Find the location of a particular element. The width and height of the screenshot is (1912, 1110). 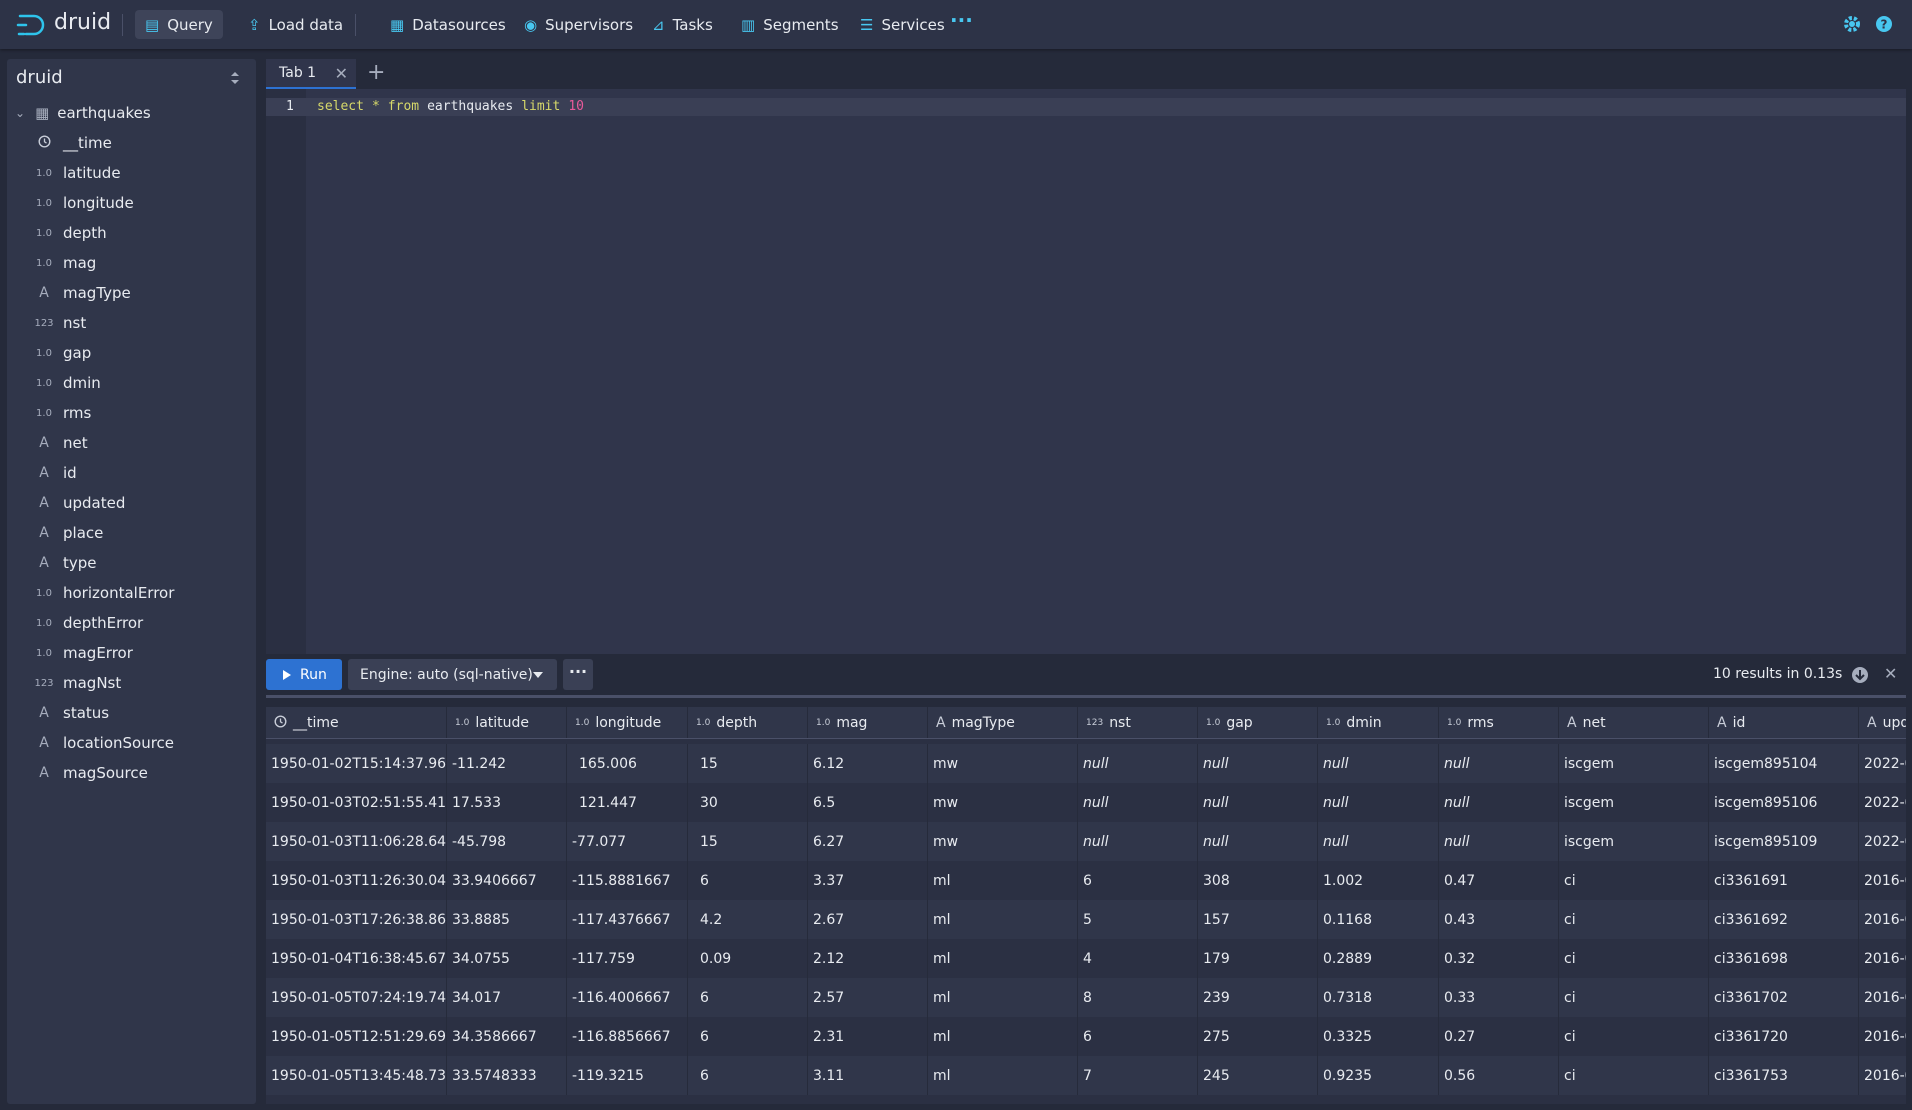

help-icon: ? is located at coordinates (1884, 24).